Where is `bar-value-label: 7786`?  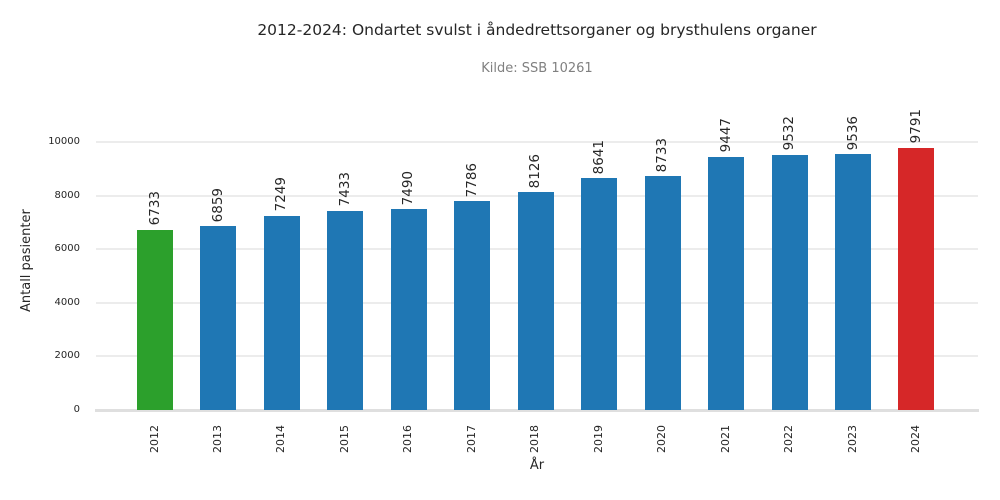 bar-value-label: 7786 is located at coordinates (471, 180).